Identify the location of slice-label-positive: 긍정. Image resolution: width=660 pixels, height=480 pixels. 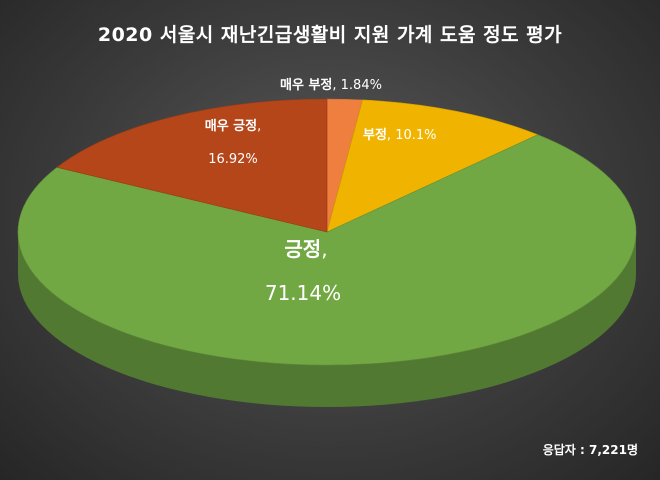
(302, 249).